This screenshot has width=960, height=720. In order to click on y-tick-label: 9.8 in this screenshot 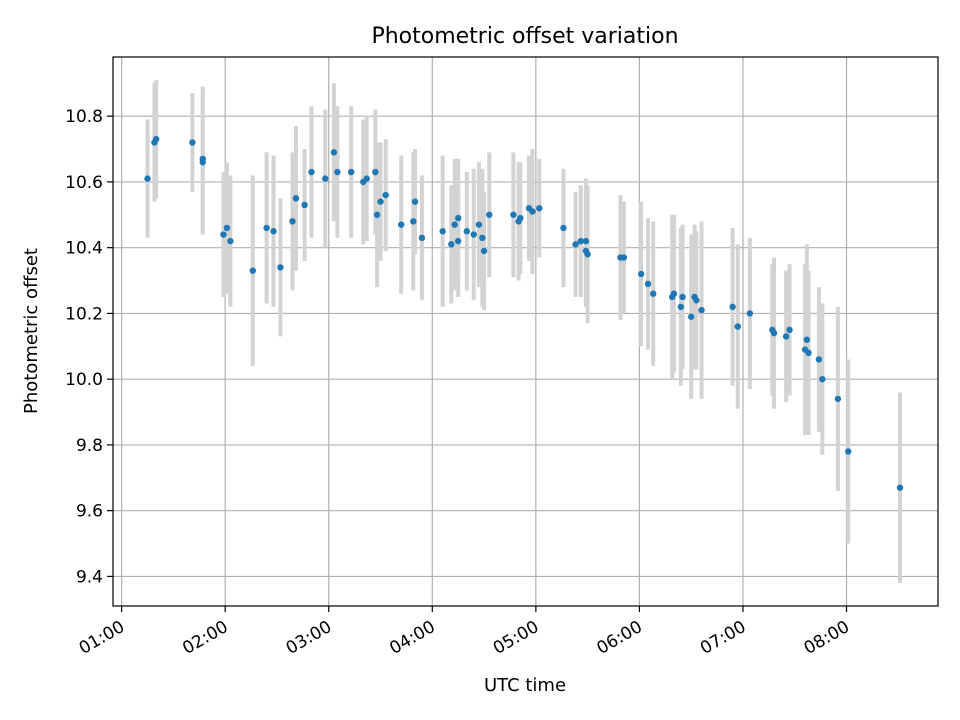, I will do `click(89, 446)`.